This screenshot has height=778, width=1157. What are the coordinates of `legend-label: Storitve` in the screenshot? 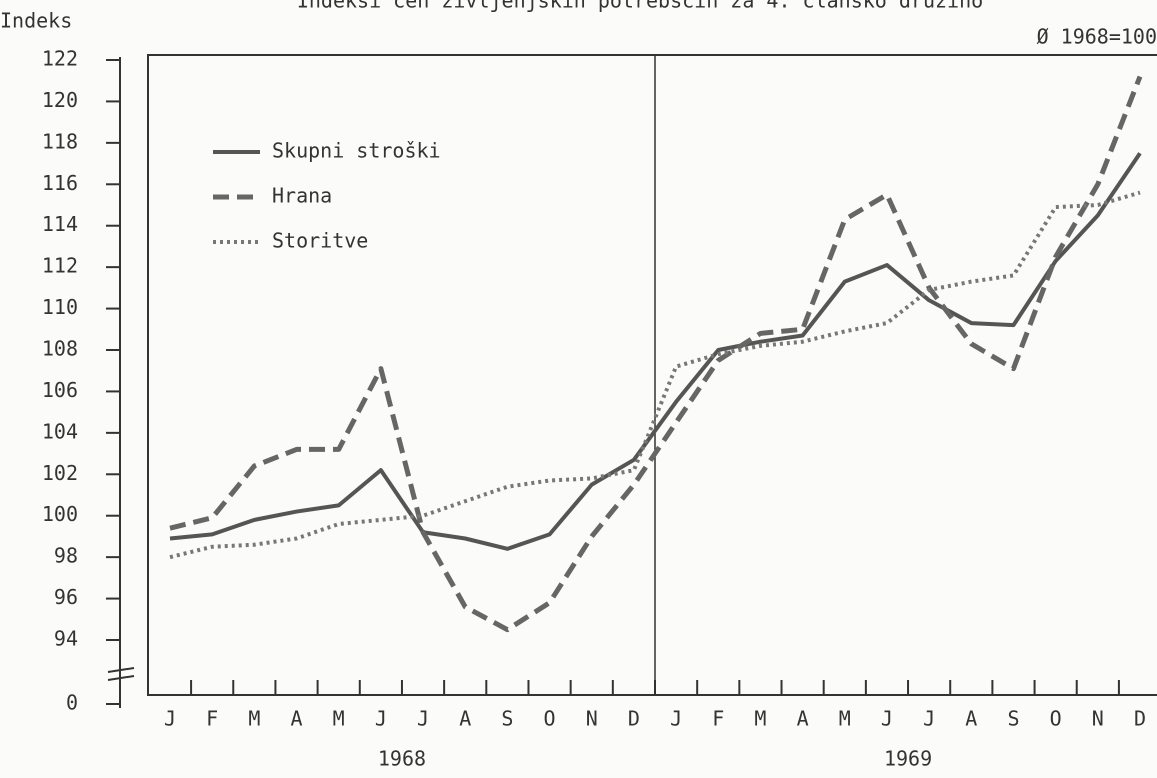 It's located at (320, 241).